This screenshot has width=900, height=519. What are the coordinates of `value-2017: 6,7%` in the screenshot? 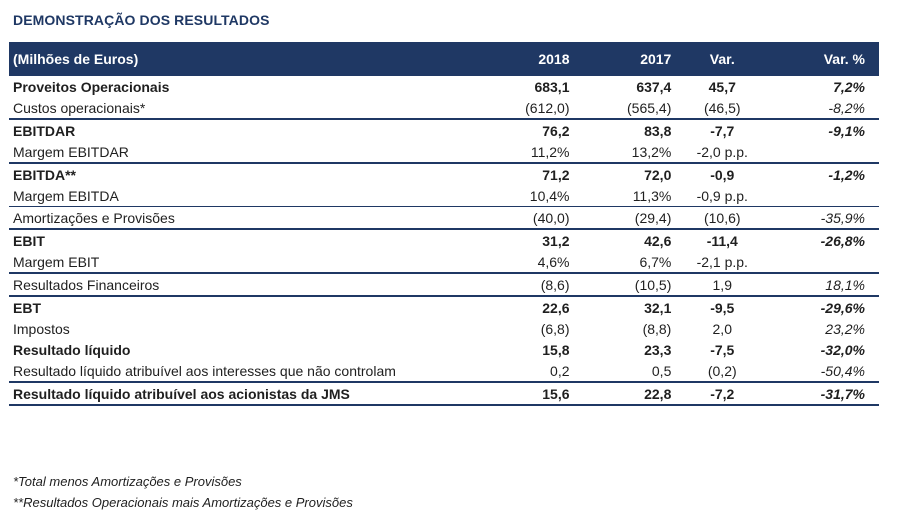 It's located at (655, 261).